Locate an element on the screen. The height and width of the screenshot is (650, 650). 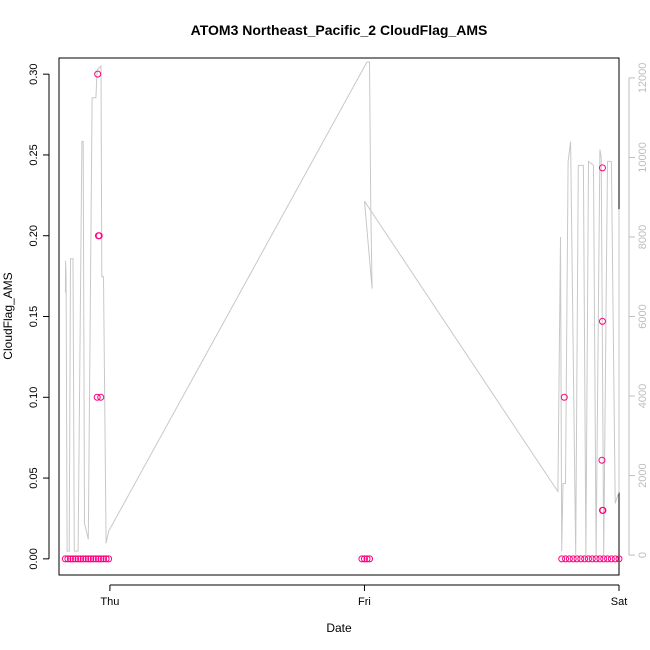
x-axis: Thu Fri Sat is located at coordinates (364, 596).